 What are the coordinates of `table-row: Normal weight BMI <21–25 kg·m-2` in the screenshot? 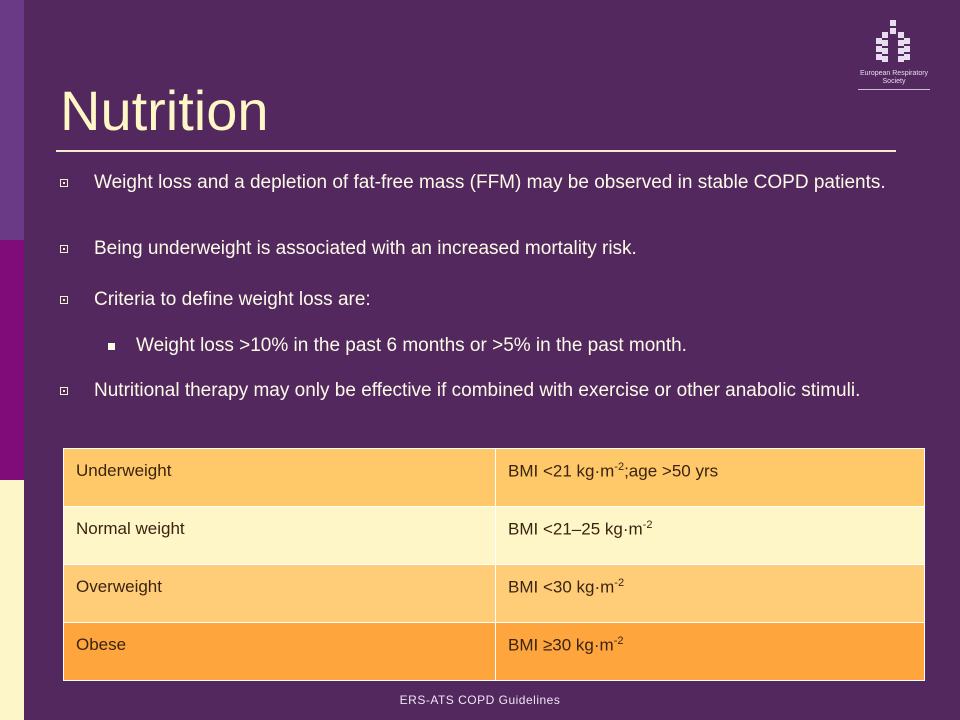 It's located at (494, 535).